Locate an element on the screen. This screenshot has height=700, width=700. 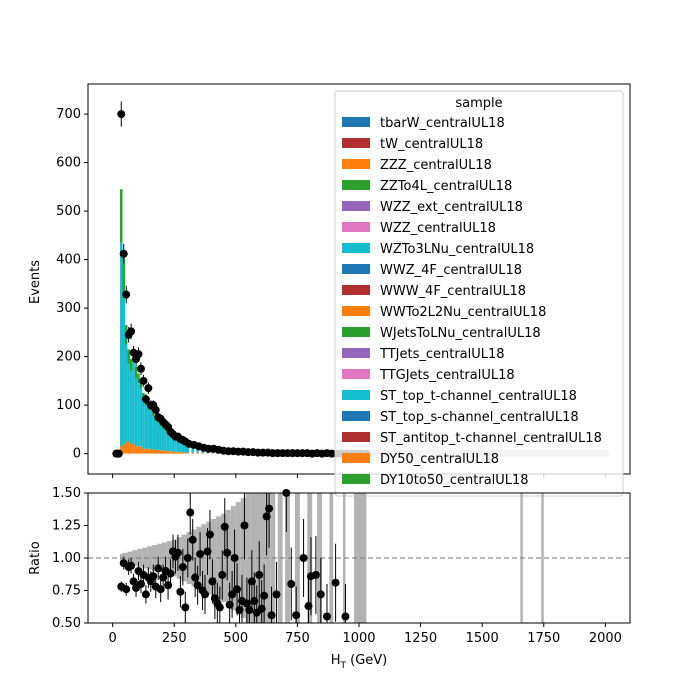
x-axis-label-main: H is located at coordinates (336, 660).